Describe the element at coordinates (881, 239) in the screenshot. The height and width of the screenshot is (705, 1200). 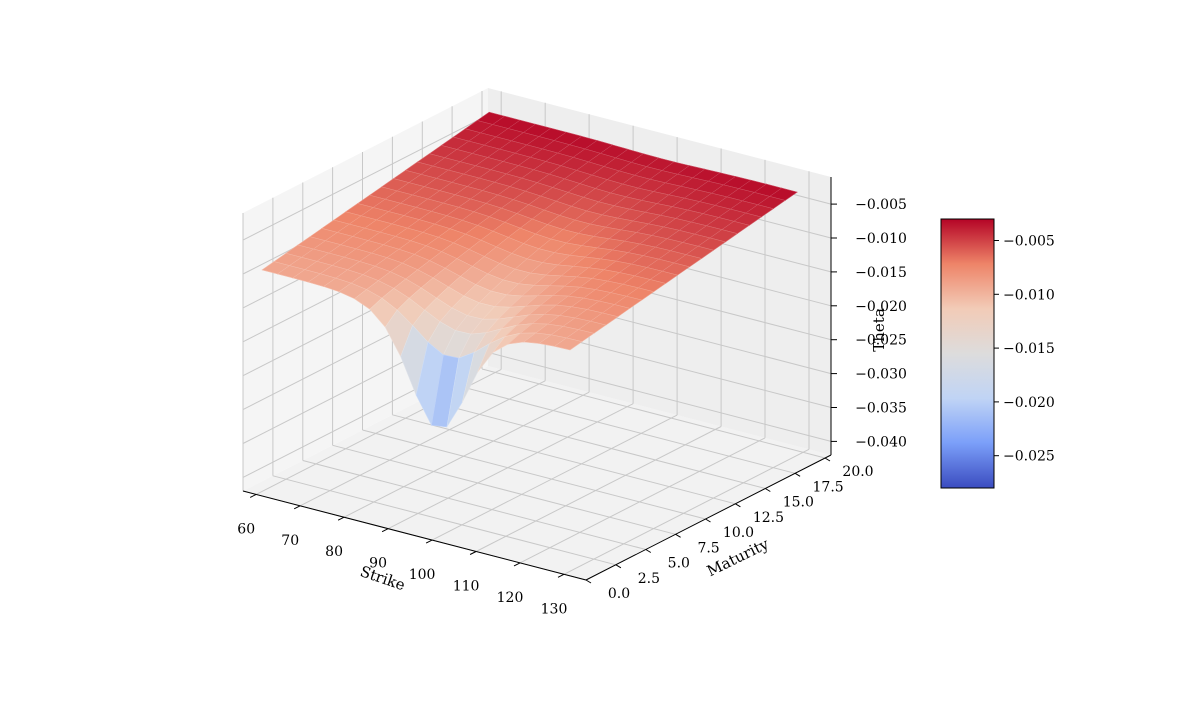
I see `z-tick-label: −0.010` at that location.